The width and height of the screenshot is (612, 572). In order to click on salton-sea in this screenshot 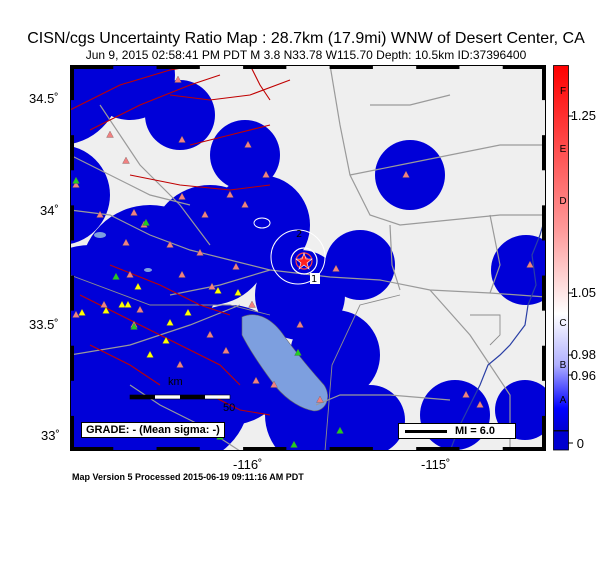, I will do `click(284, 363)`.